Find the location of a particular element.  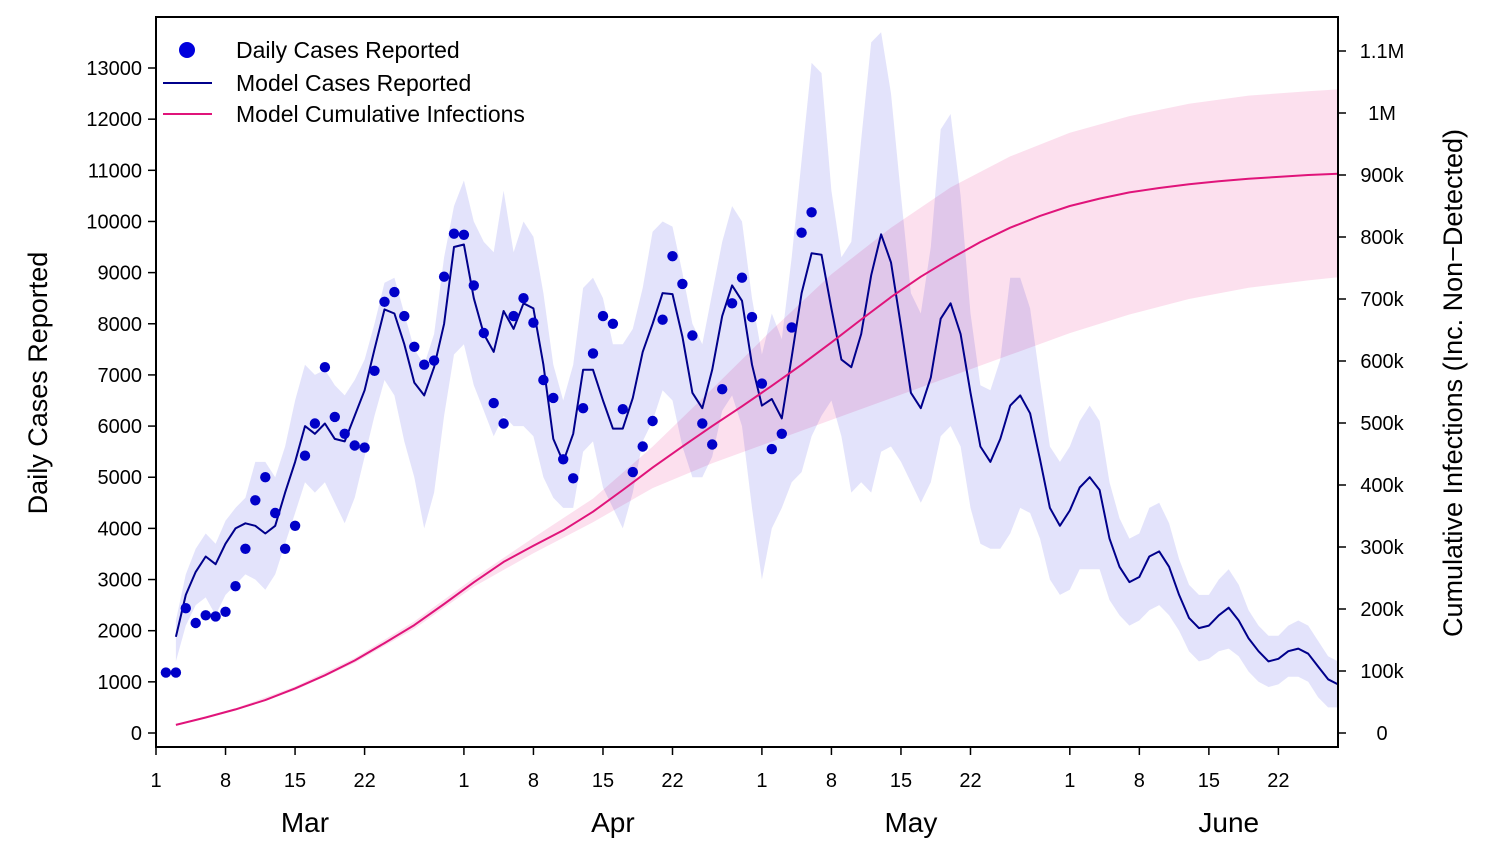

left-tick-label: 9000 is located at coordinates (120, 274).